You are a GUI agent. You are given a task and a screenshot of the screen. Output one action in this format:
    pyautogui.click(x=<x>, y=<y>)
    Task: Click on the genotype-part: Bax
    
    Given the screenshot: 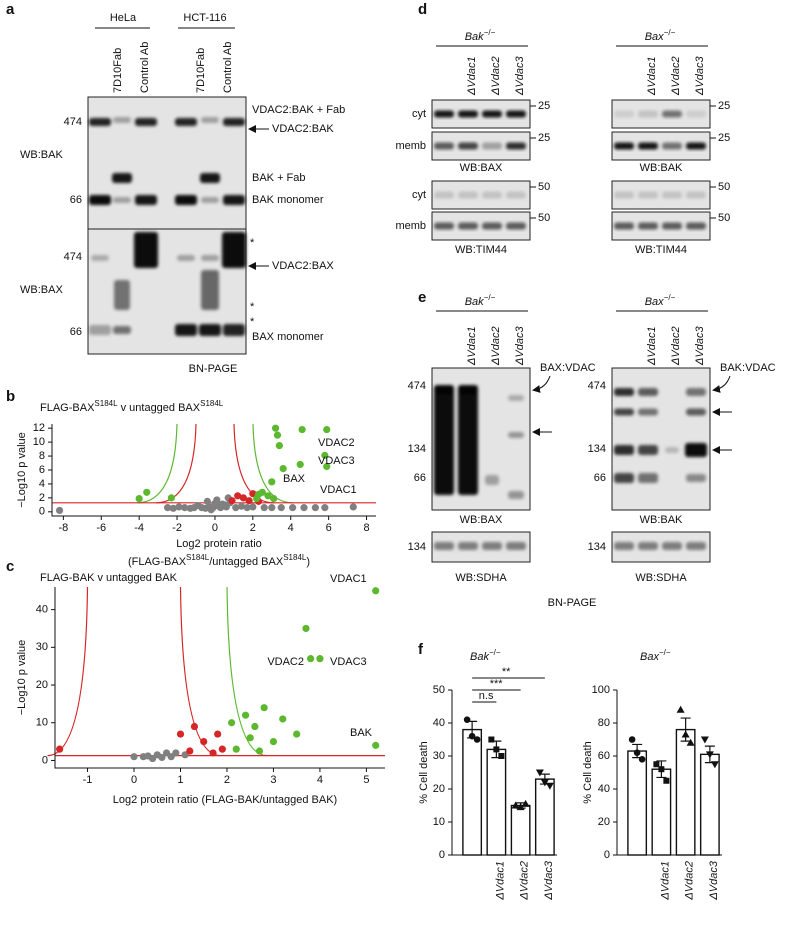 What is the action you would take?
    pyautogui.click(x=649, y=657)
    